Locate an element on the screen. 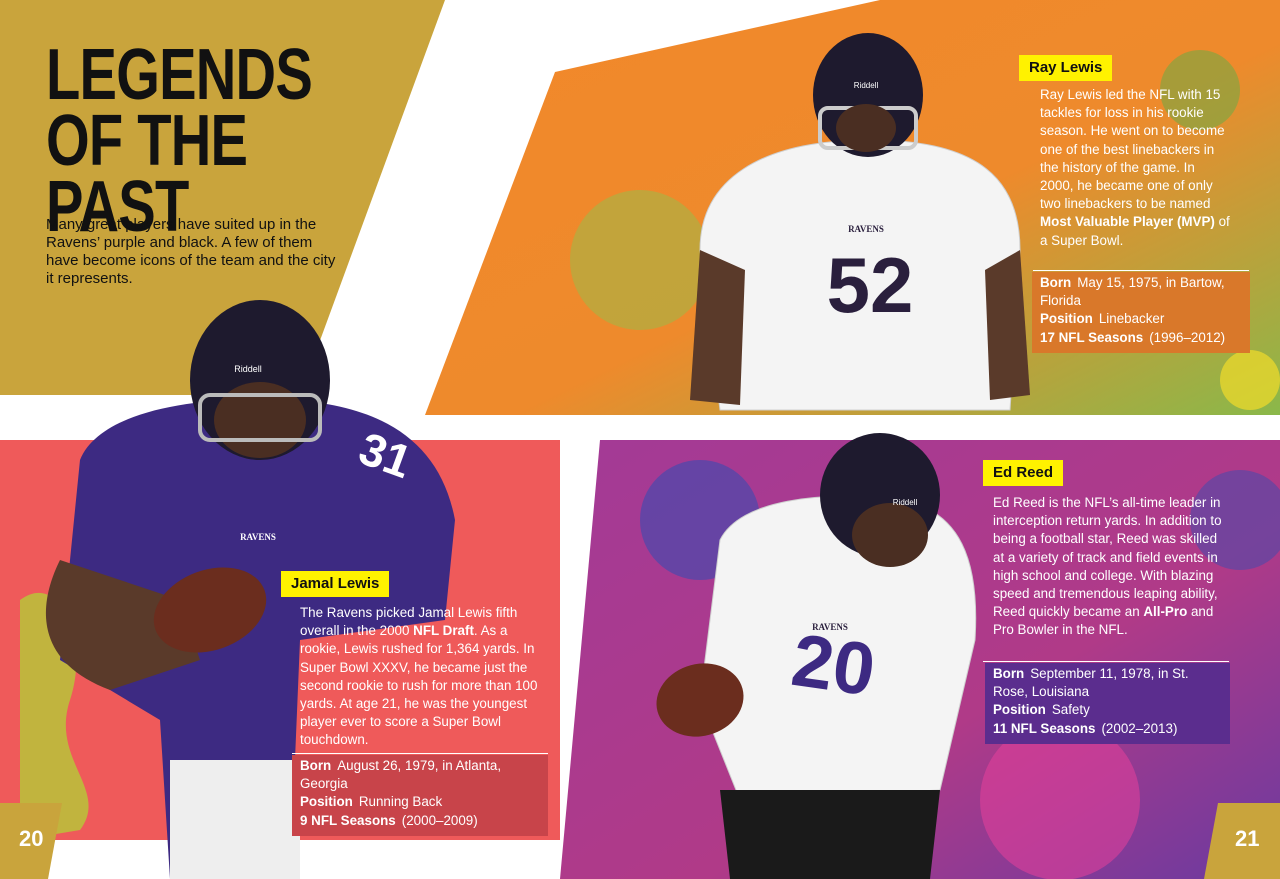 This screenshot has height=879, width=1280. ed-reed-photo: 20 RAVENS Riddell is located at coordinates (816, 656).